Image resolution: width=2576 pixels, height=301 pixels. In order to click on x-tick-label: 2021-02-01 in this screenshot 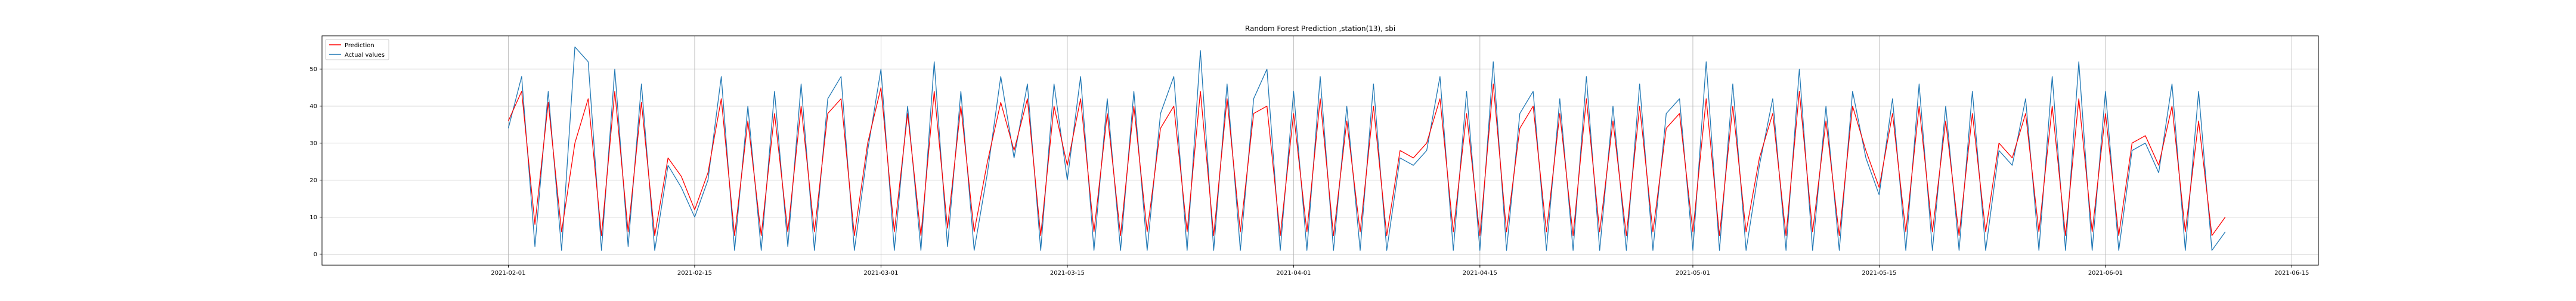, I will do `click(508, 273)`.